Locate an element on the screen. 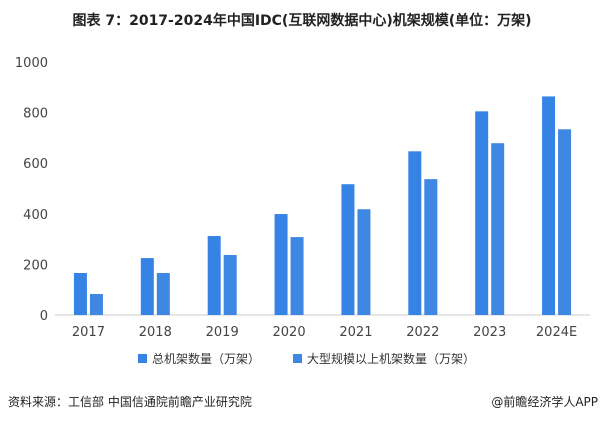  x-tick-label: 2018 is located at coordinates (155, 332).